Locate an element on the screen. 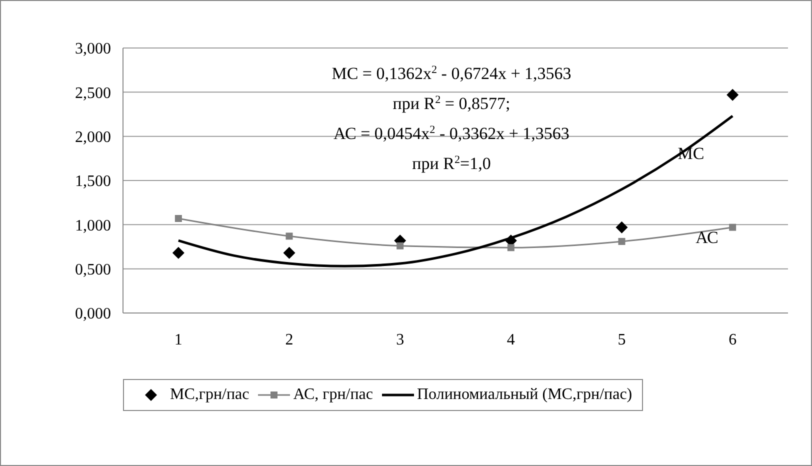 The height and width of the screenshot is (466, 812). x-tick-label: 5 is located at coordinates (622, 339).